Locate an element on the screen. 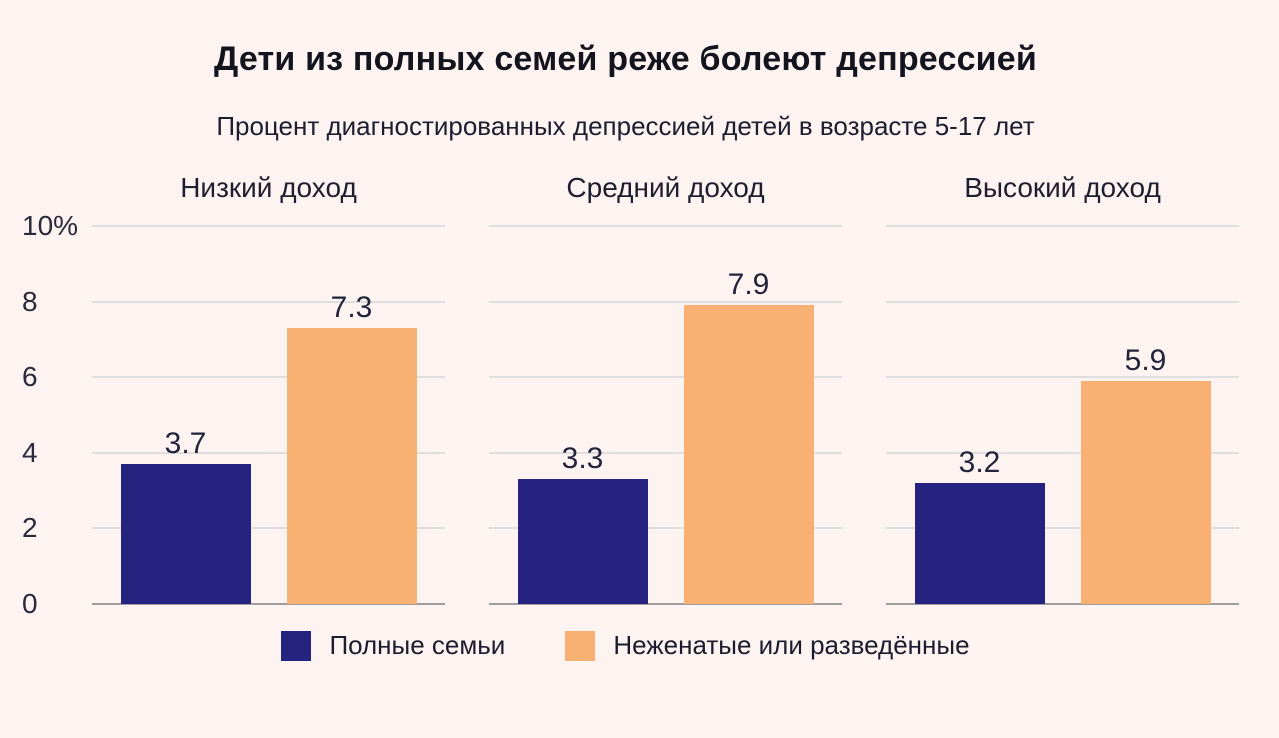 Image resolution: width=1279 pixels, height=738 pixels. bar-value-label: 3.2 is located at coordinates (979, 463).